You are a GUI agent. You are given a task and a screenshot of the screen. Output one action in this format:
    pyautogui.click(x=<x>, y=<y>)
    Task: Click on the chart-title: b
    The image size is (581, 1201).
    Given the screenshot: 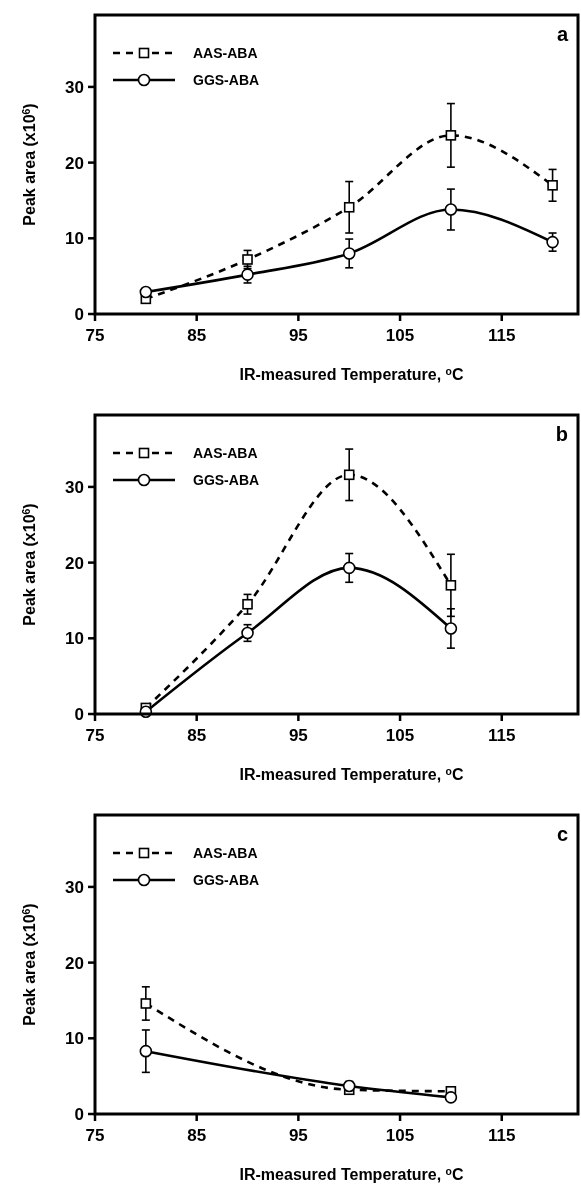 What is the action you would take?
    pyautogui.click(x=561, y=434)
    